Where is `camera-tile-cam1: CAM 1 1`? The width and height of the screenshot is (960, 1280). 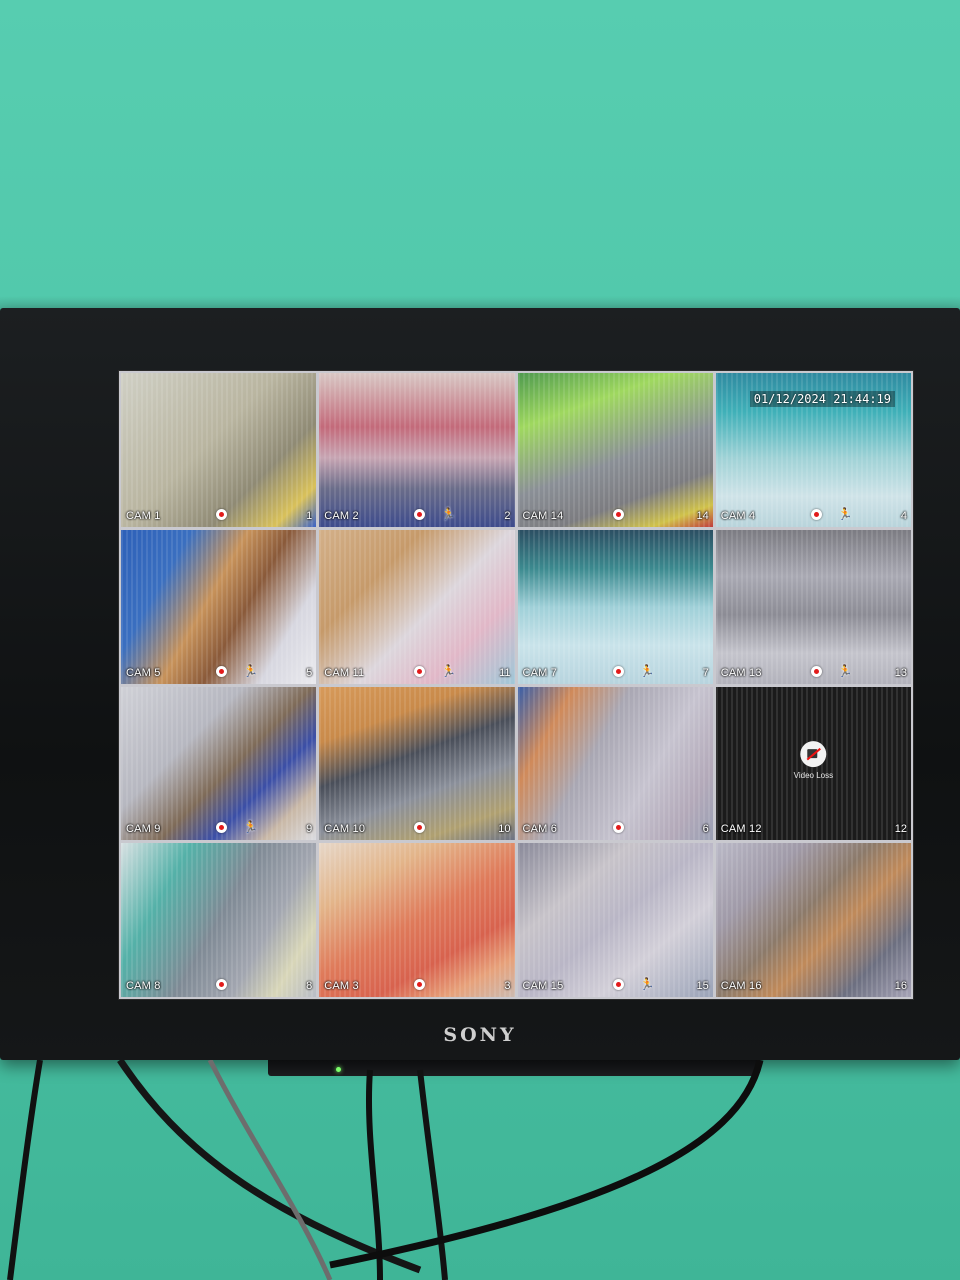
camera-tile-cam1: CAM 1 1 is located at coordinates (219, 450).